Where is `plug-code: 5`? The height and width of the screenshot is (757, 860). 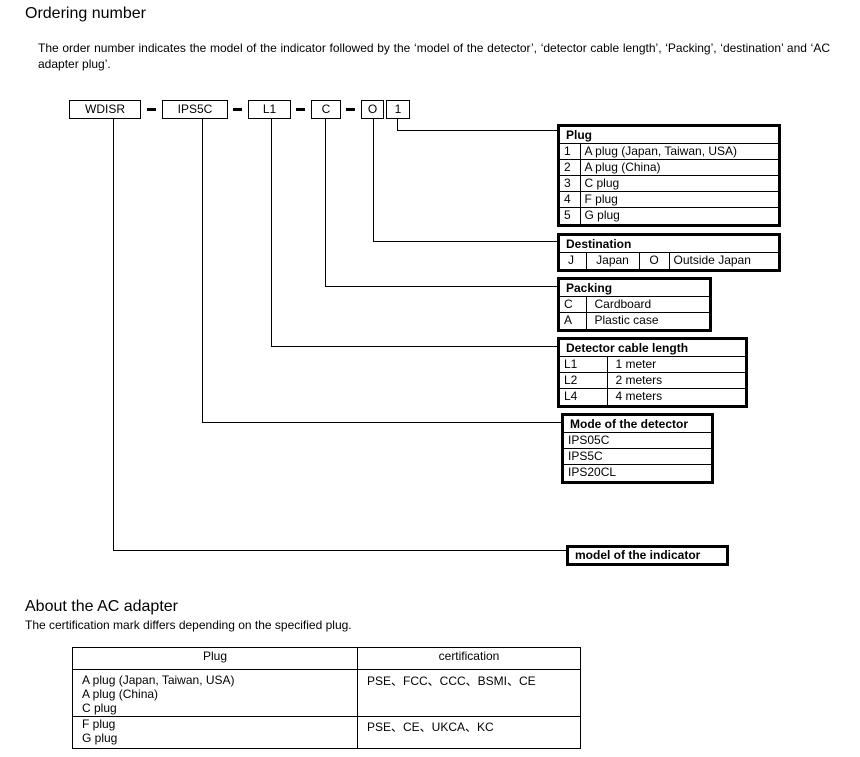
plug-code: 5 is located at coordinates (570, 215).